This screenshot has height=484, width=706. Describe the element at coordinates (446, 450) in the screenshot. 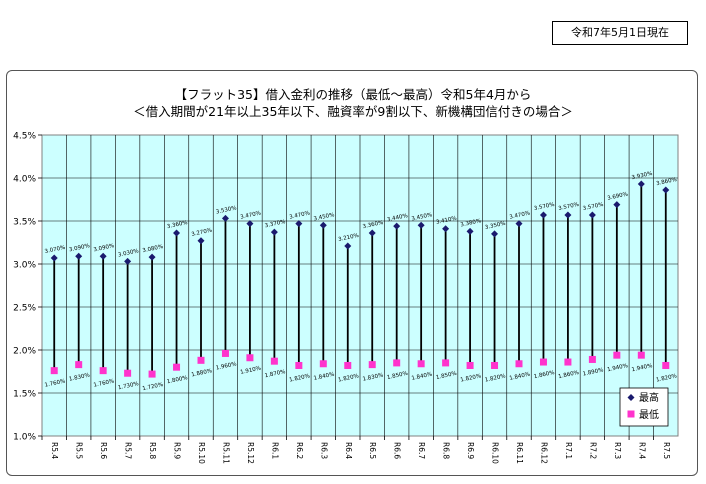

I see `x-tick-label: R6.8` at that location.